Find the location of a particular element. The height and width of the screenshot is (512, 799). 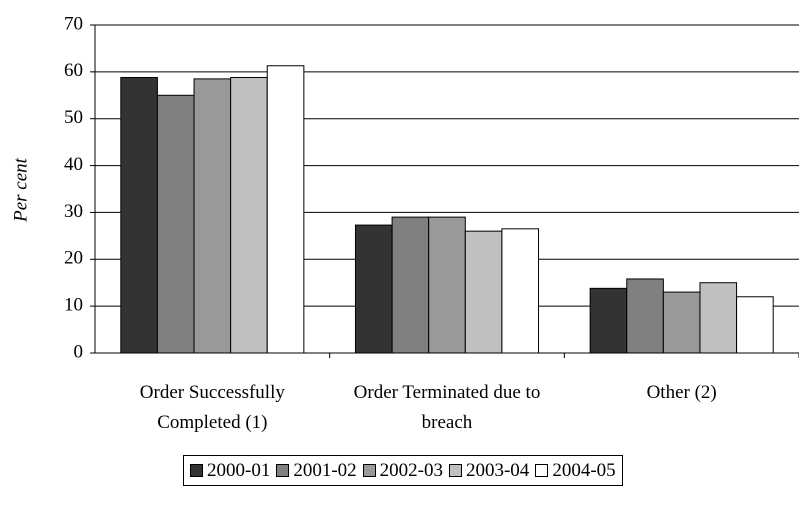

legend-item: 2003-04 is located at coordinates (489, 470).